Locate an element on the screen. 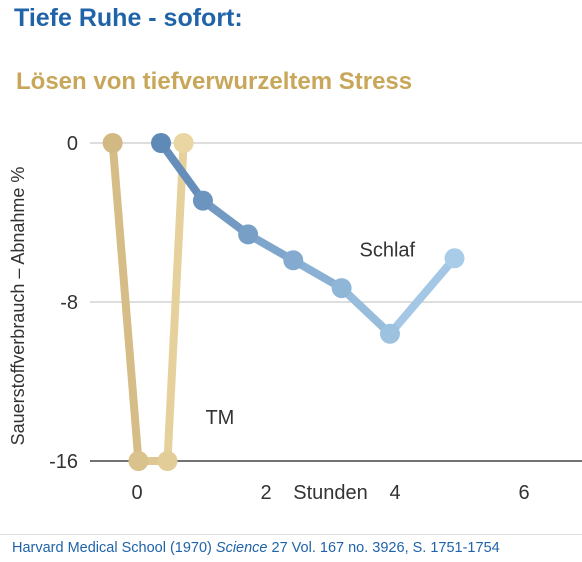  x-tick-label: 6 is located at coordinates (523, 493).